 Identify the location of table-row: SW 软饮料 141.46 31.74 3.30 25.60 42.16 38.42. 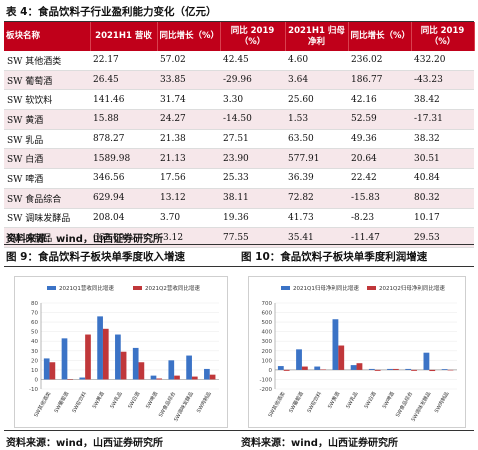
(239, 100).